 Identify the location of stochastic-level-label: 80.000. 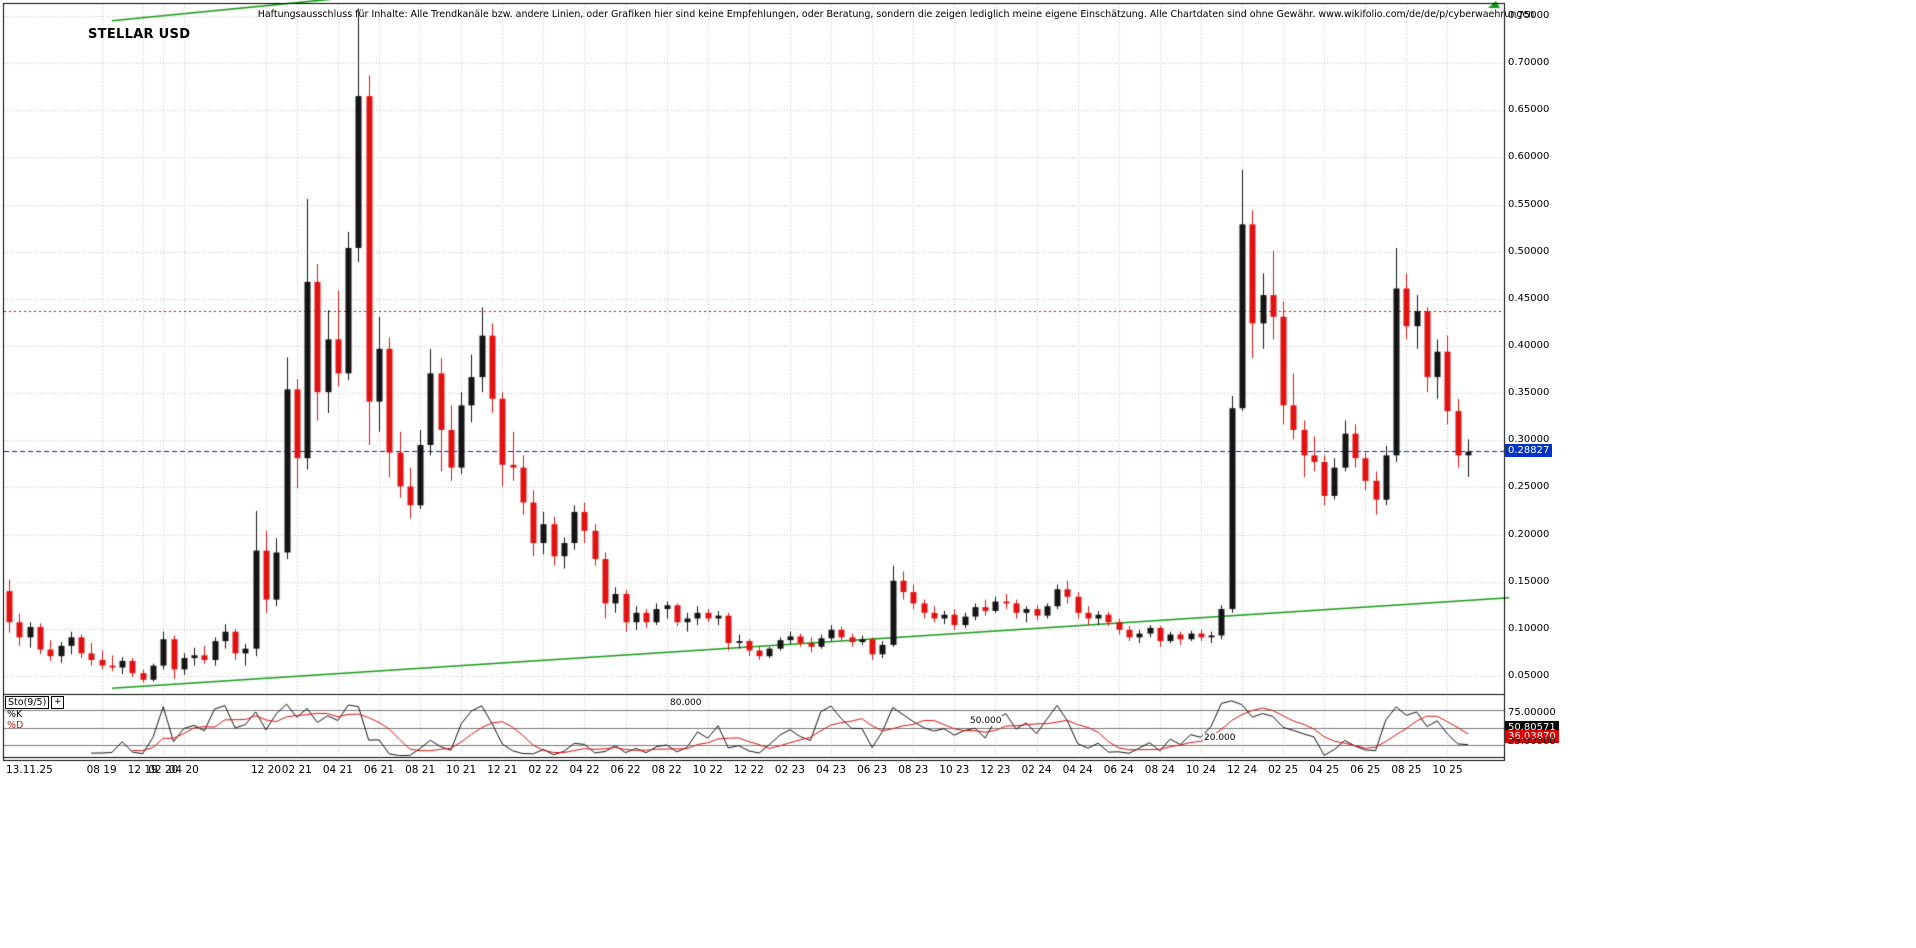
(686, 703).